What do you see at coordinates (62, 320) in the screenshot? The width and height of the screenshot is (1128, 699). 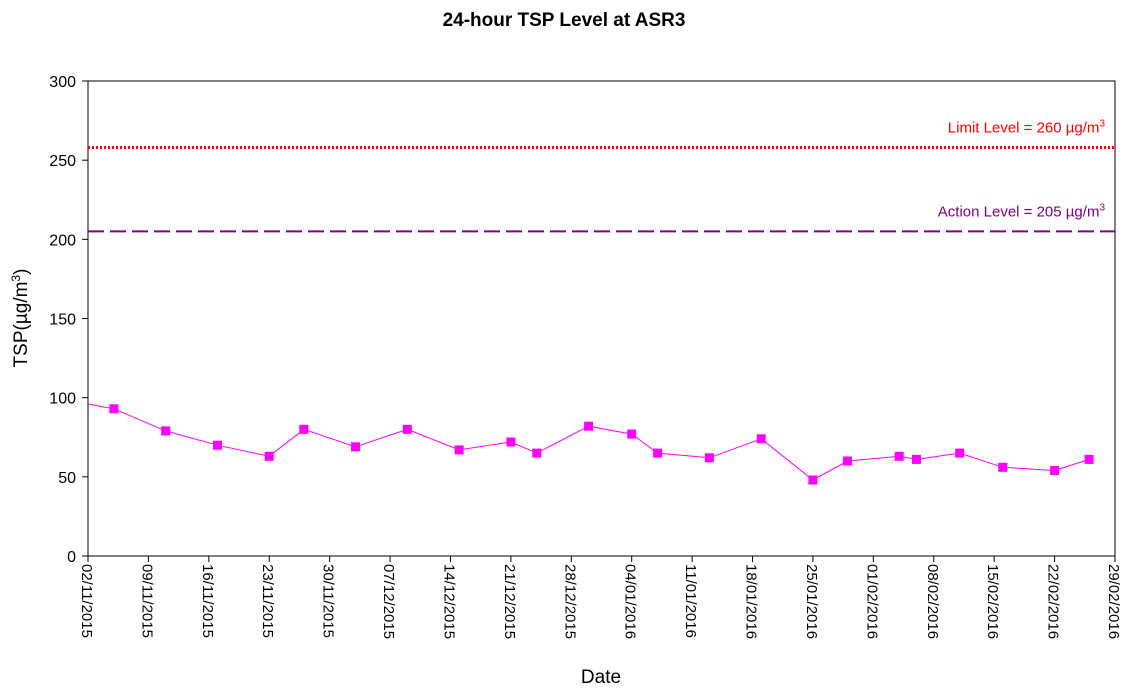 I see `y-tick-label: 150` at bounding box center [62, 320].